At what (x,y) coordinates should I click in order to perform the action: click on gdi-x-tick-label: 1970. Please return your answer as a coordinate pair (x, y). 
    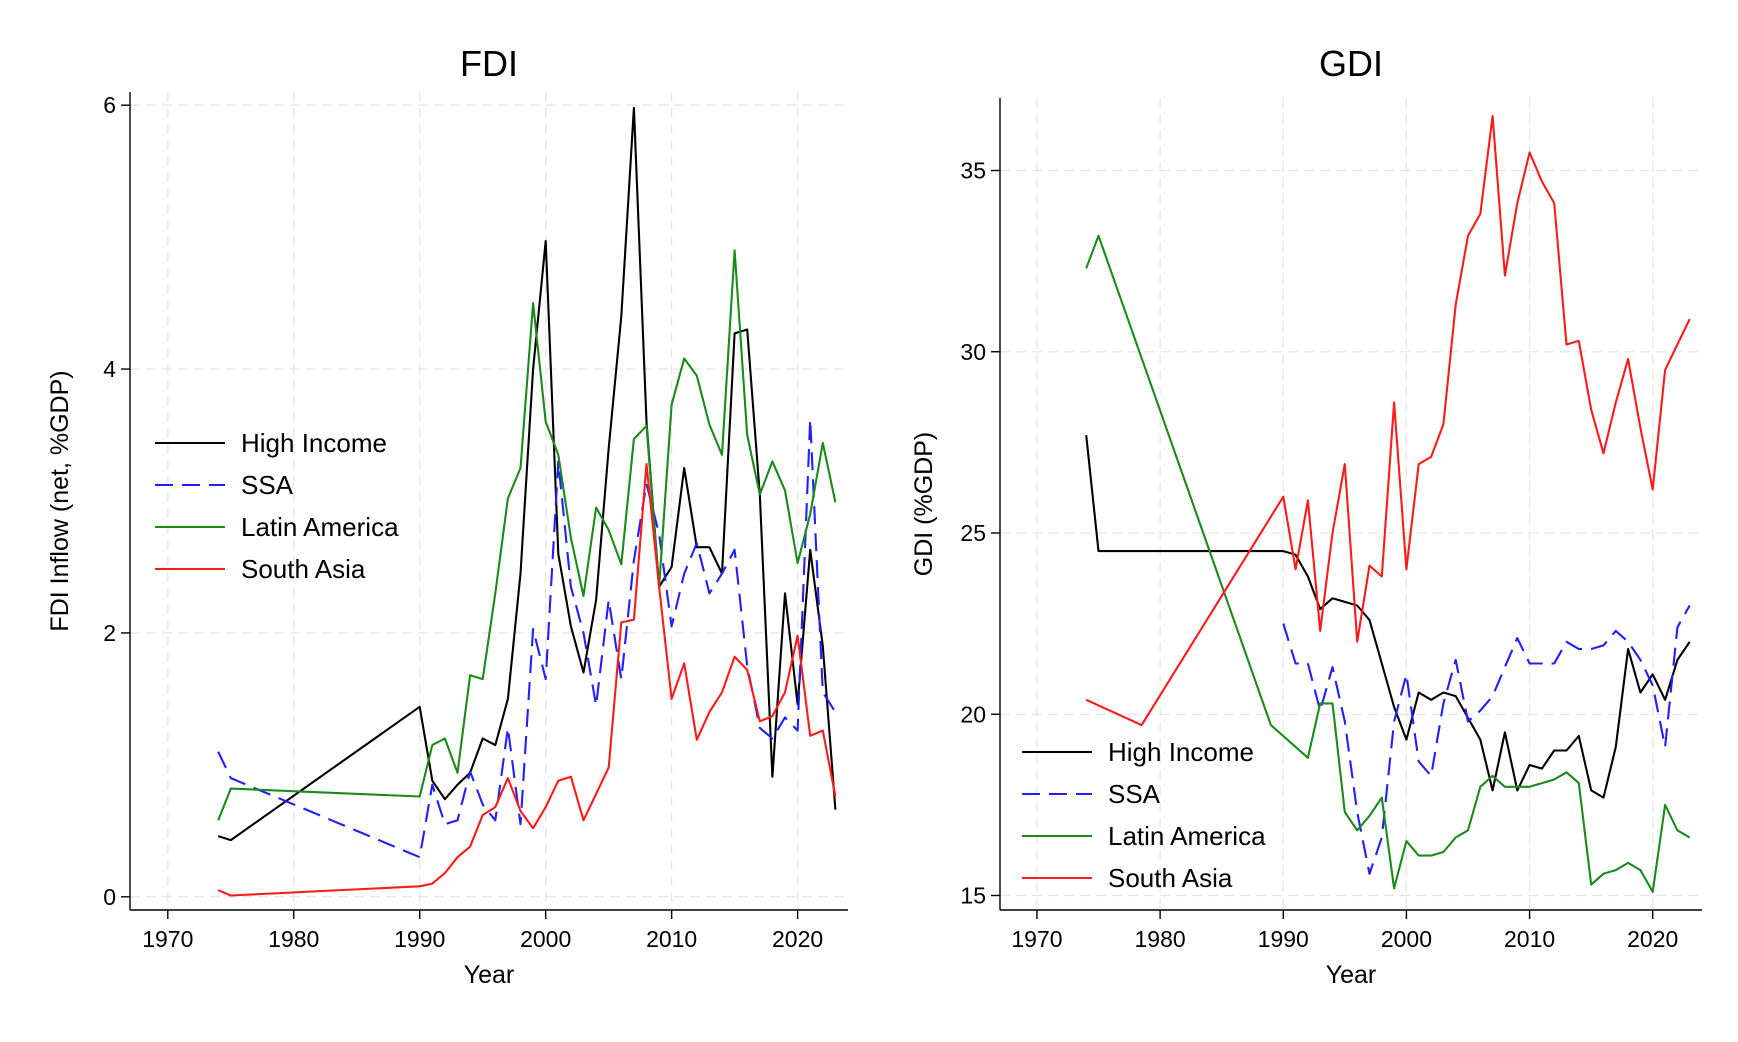
    Looking at the image, I should click on (1036, 939).